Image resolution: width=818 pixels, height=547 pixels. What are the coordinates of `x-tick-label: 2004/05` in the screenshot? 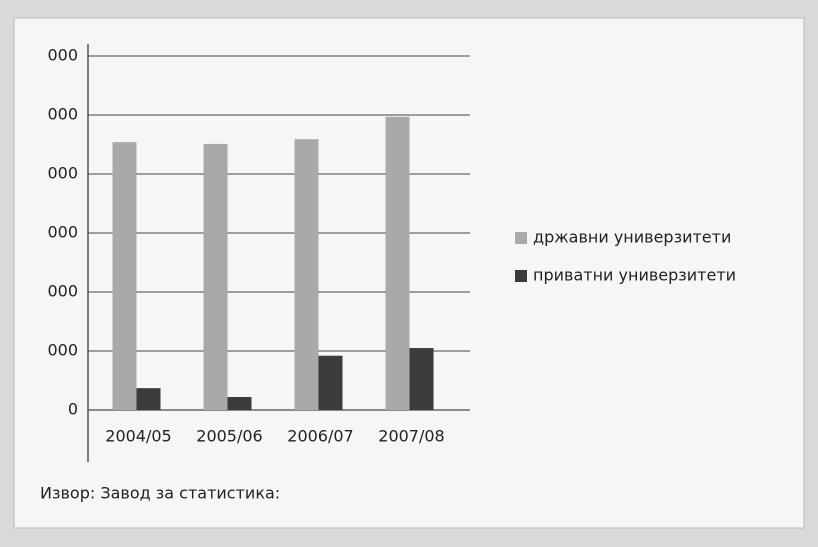 It's located at (138, 436).